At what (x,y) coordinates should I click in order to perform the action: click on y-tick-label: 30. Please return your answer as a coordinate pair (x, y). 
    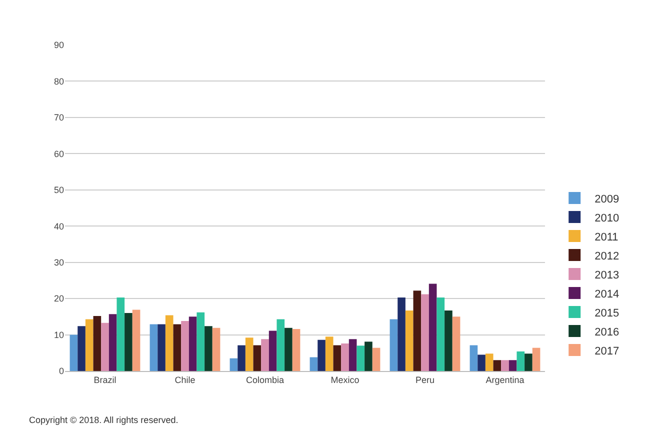
    Looking at the image, I should click on (59, 262).